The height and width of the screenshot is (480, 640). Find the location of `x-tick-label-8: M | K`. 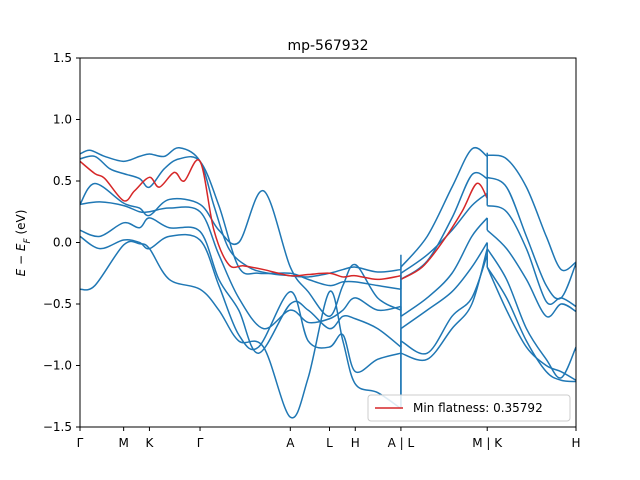

x-tick-label-8: M | K is located at coordinates (487, 443).